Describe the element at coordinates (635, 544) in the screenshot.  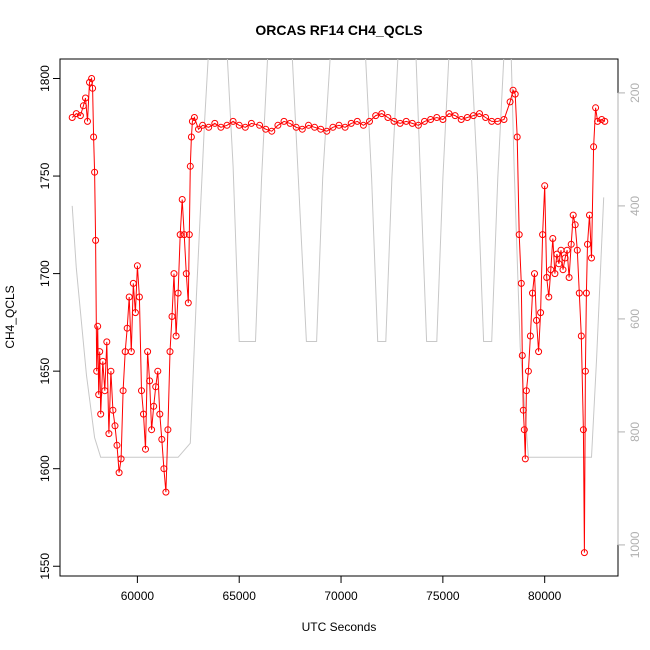
I see `y2-tick-label: 1000` at that location.